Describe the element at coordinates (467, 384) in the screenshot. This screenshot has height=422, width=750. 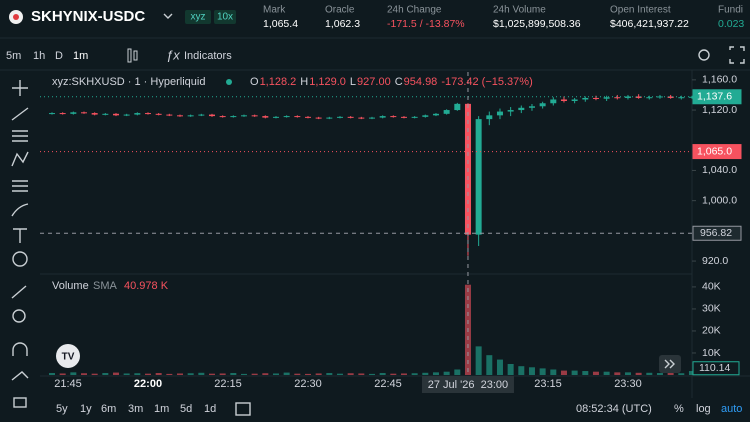
I see `crosshair-time-box` at that location.